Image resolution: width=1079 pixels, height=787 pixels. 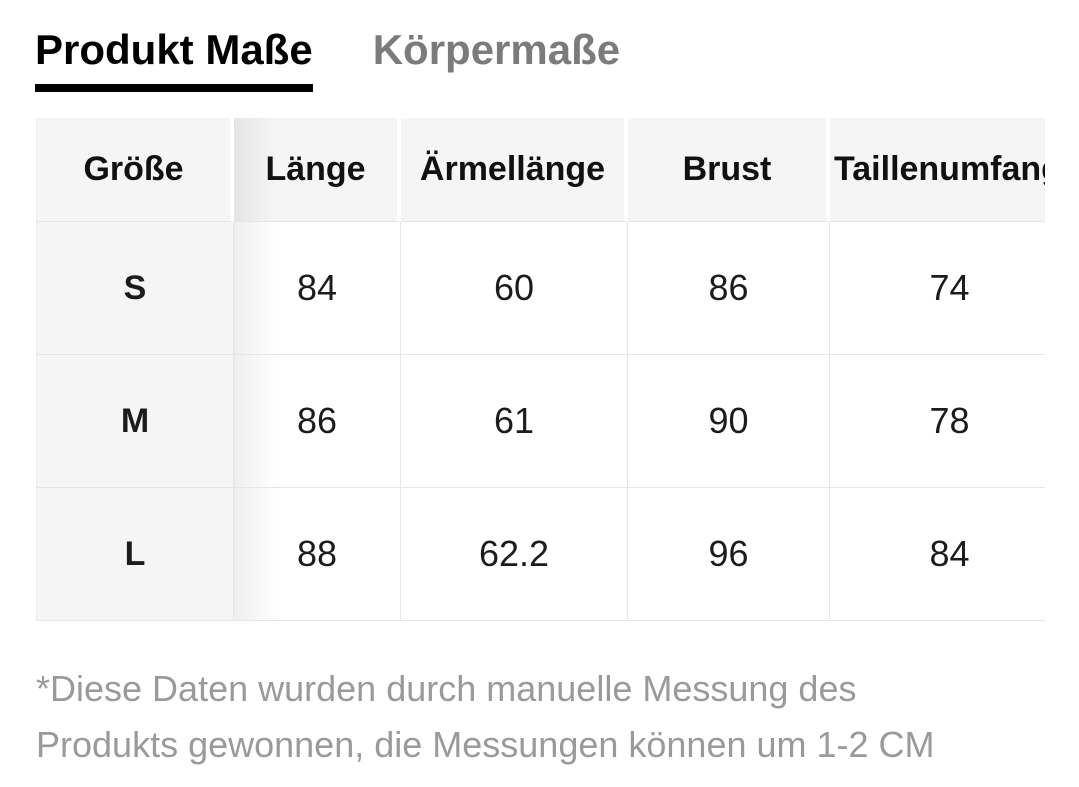 What do you see at coordinates (514, 554) in the screenshot?
I see `value-aermellaenge: 62.2` at bounding box center [514, 554].